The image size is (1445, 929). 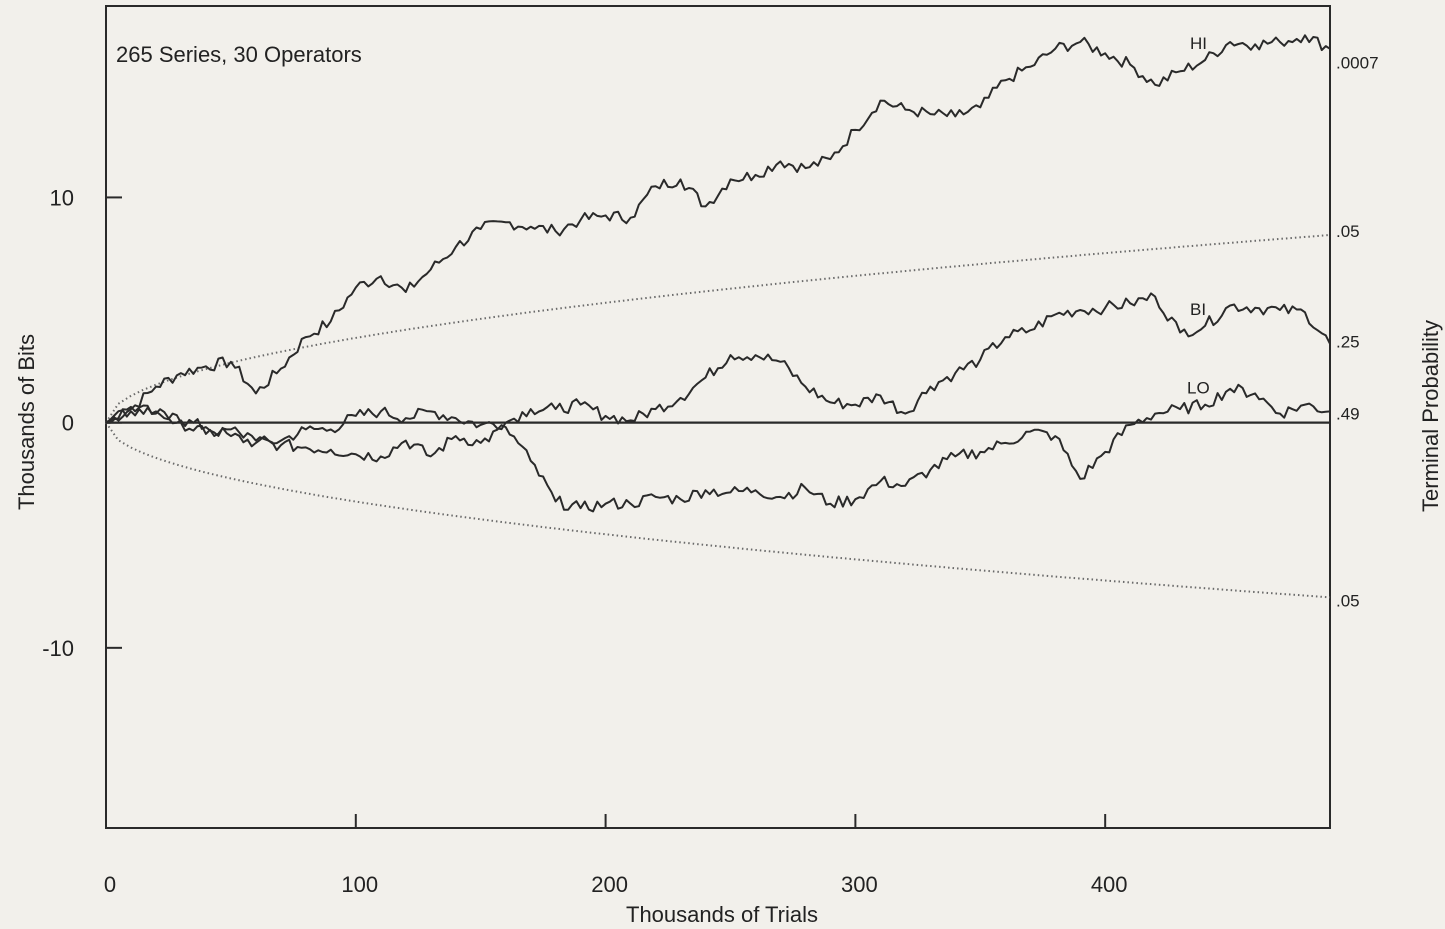 What do you see at coordinates (609, 884) in the screenshot?
I see `x-tick-label: 200` at bounding box center [609, 884].